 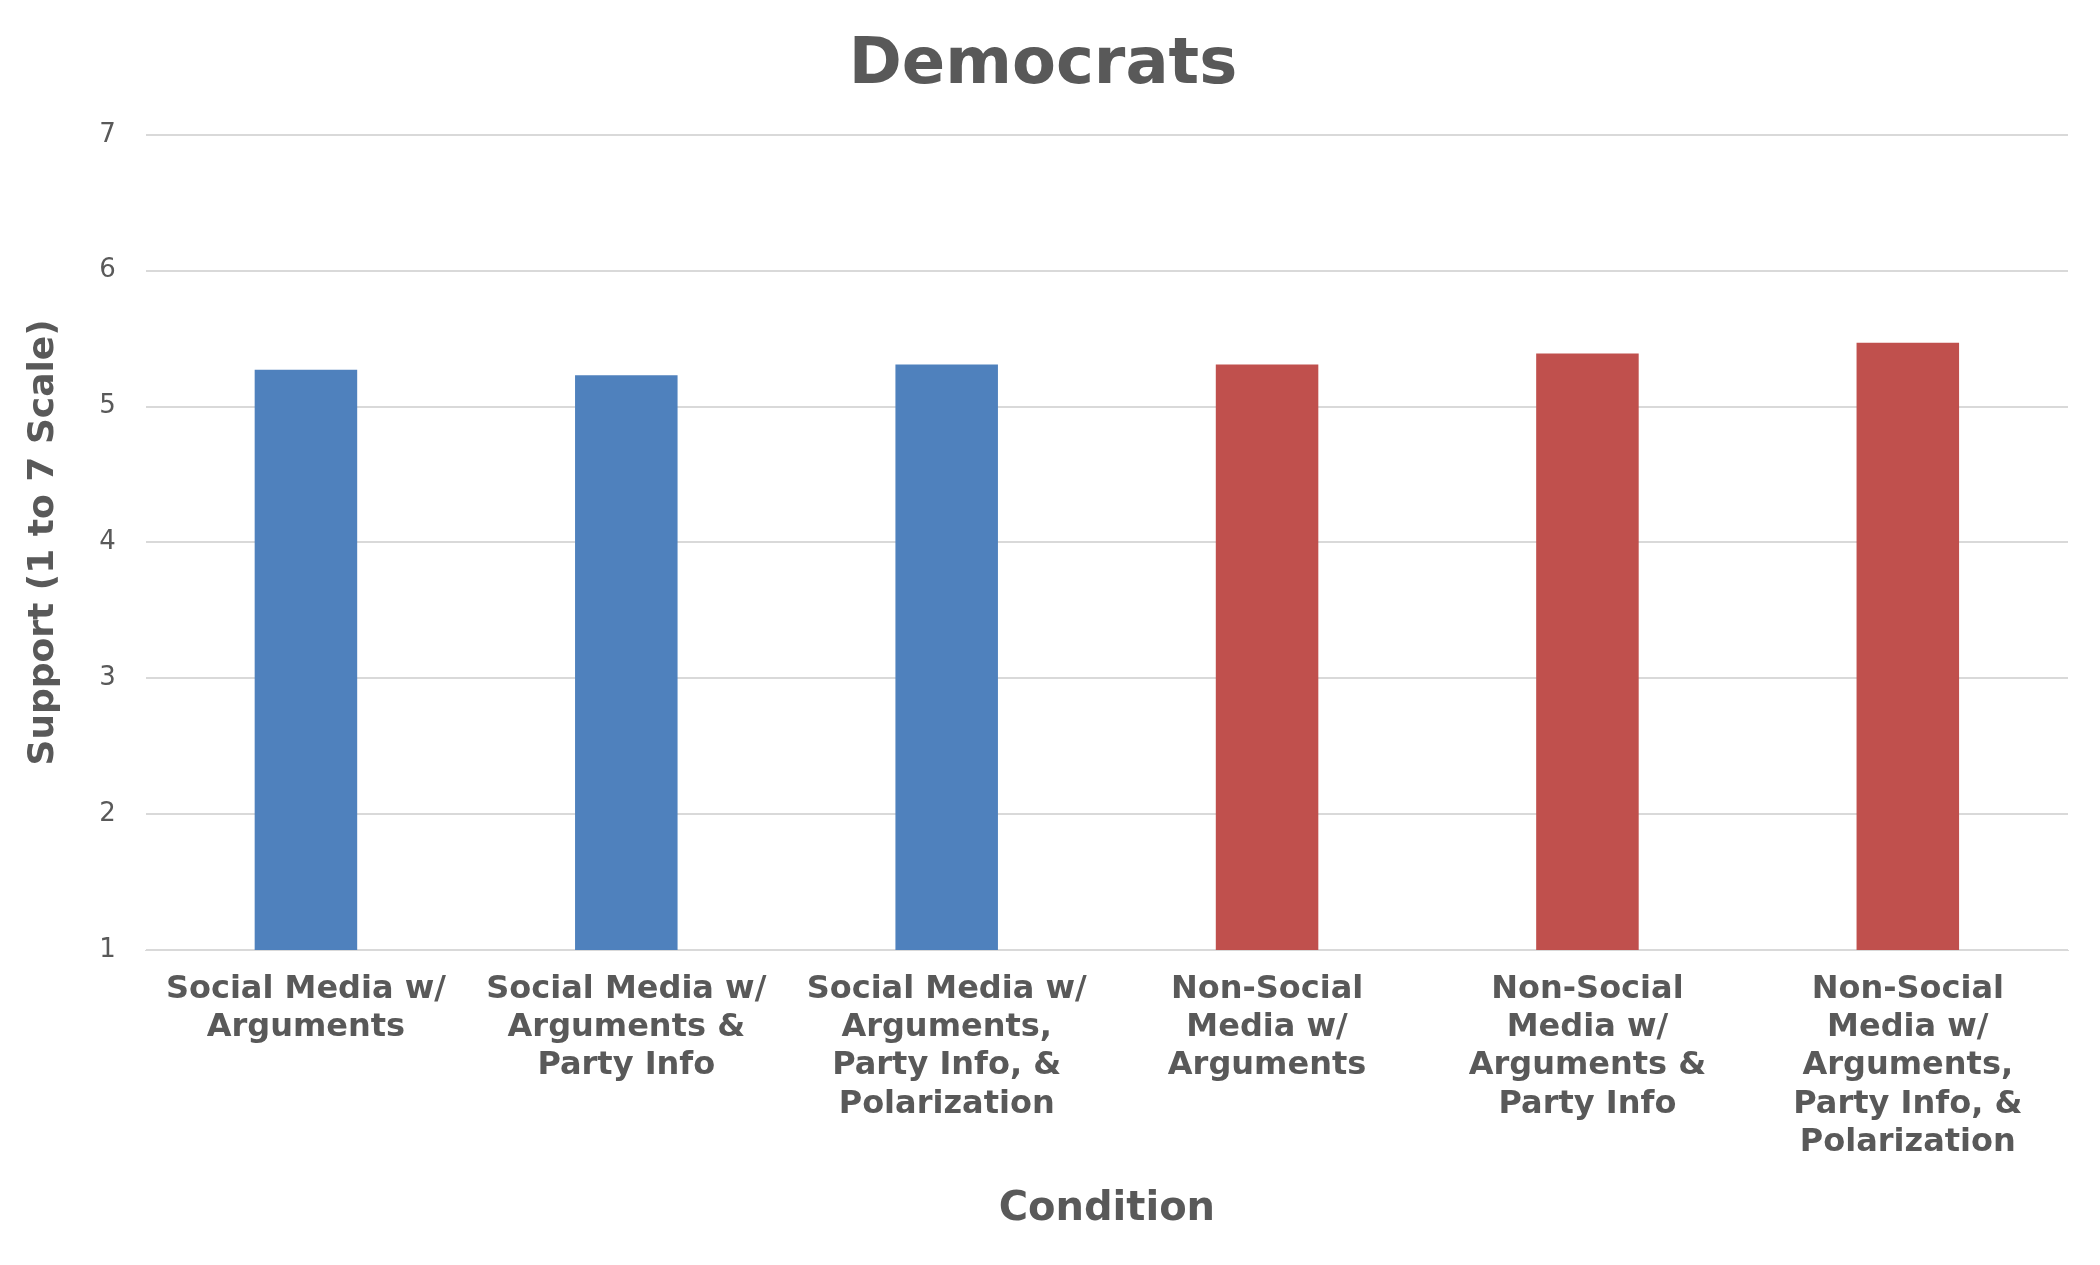 I want to click on x-axis-title: Condition, so click(x=1107, y=1206).